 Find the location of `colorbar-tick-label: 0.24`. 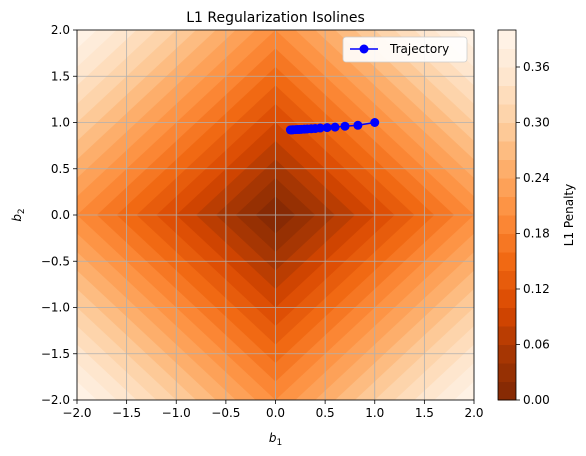

colorbar-tick-label: 0.24 is located at coordinates (536, 178).